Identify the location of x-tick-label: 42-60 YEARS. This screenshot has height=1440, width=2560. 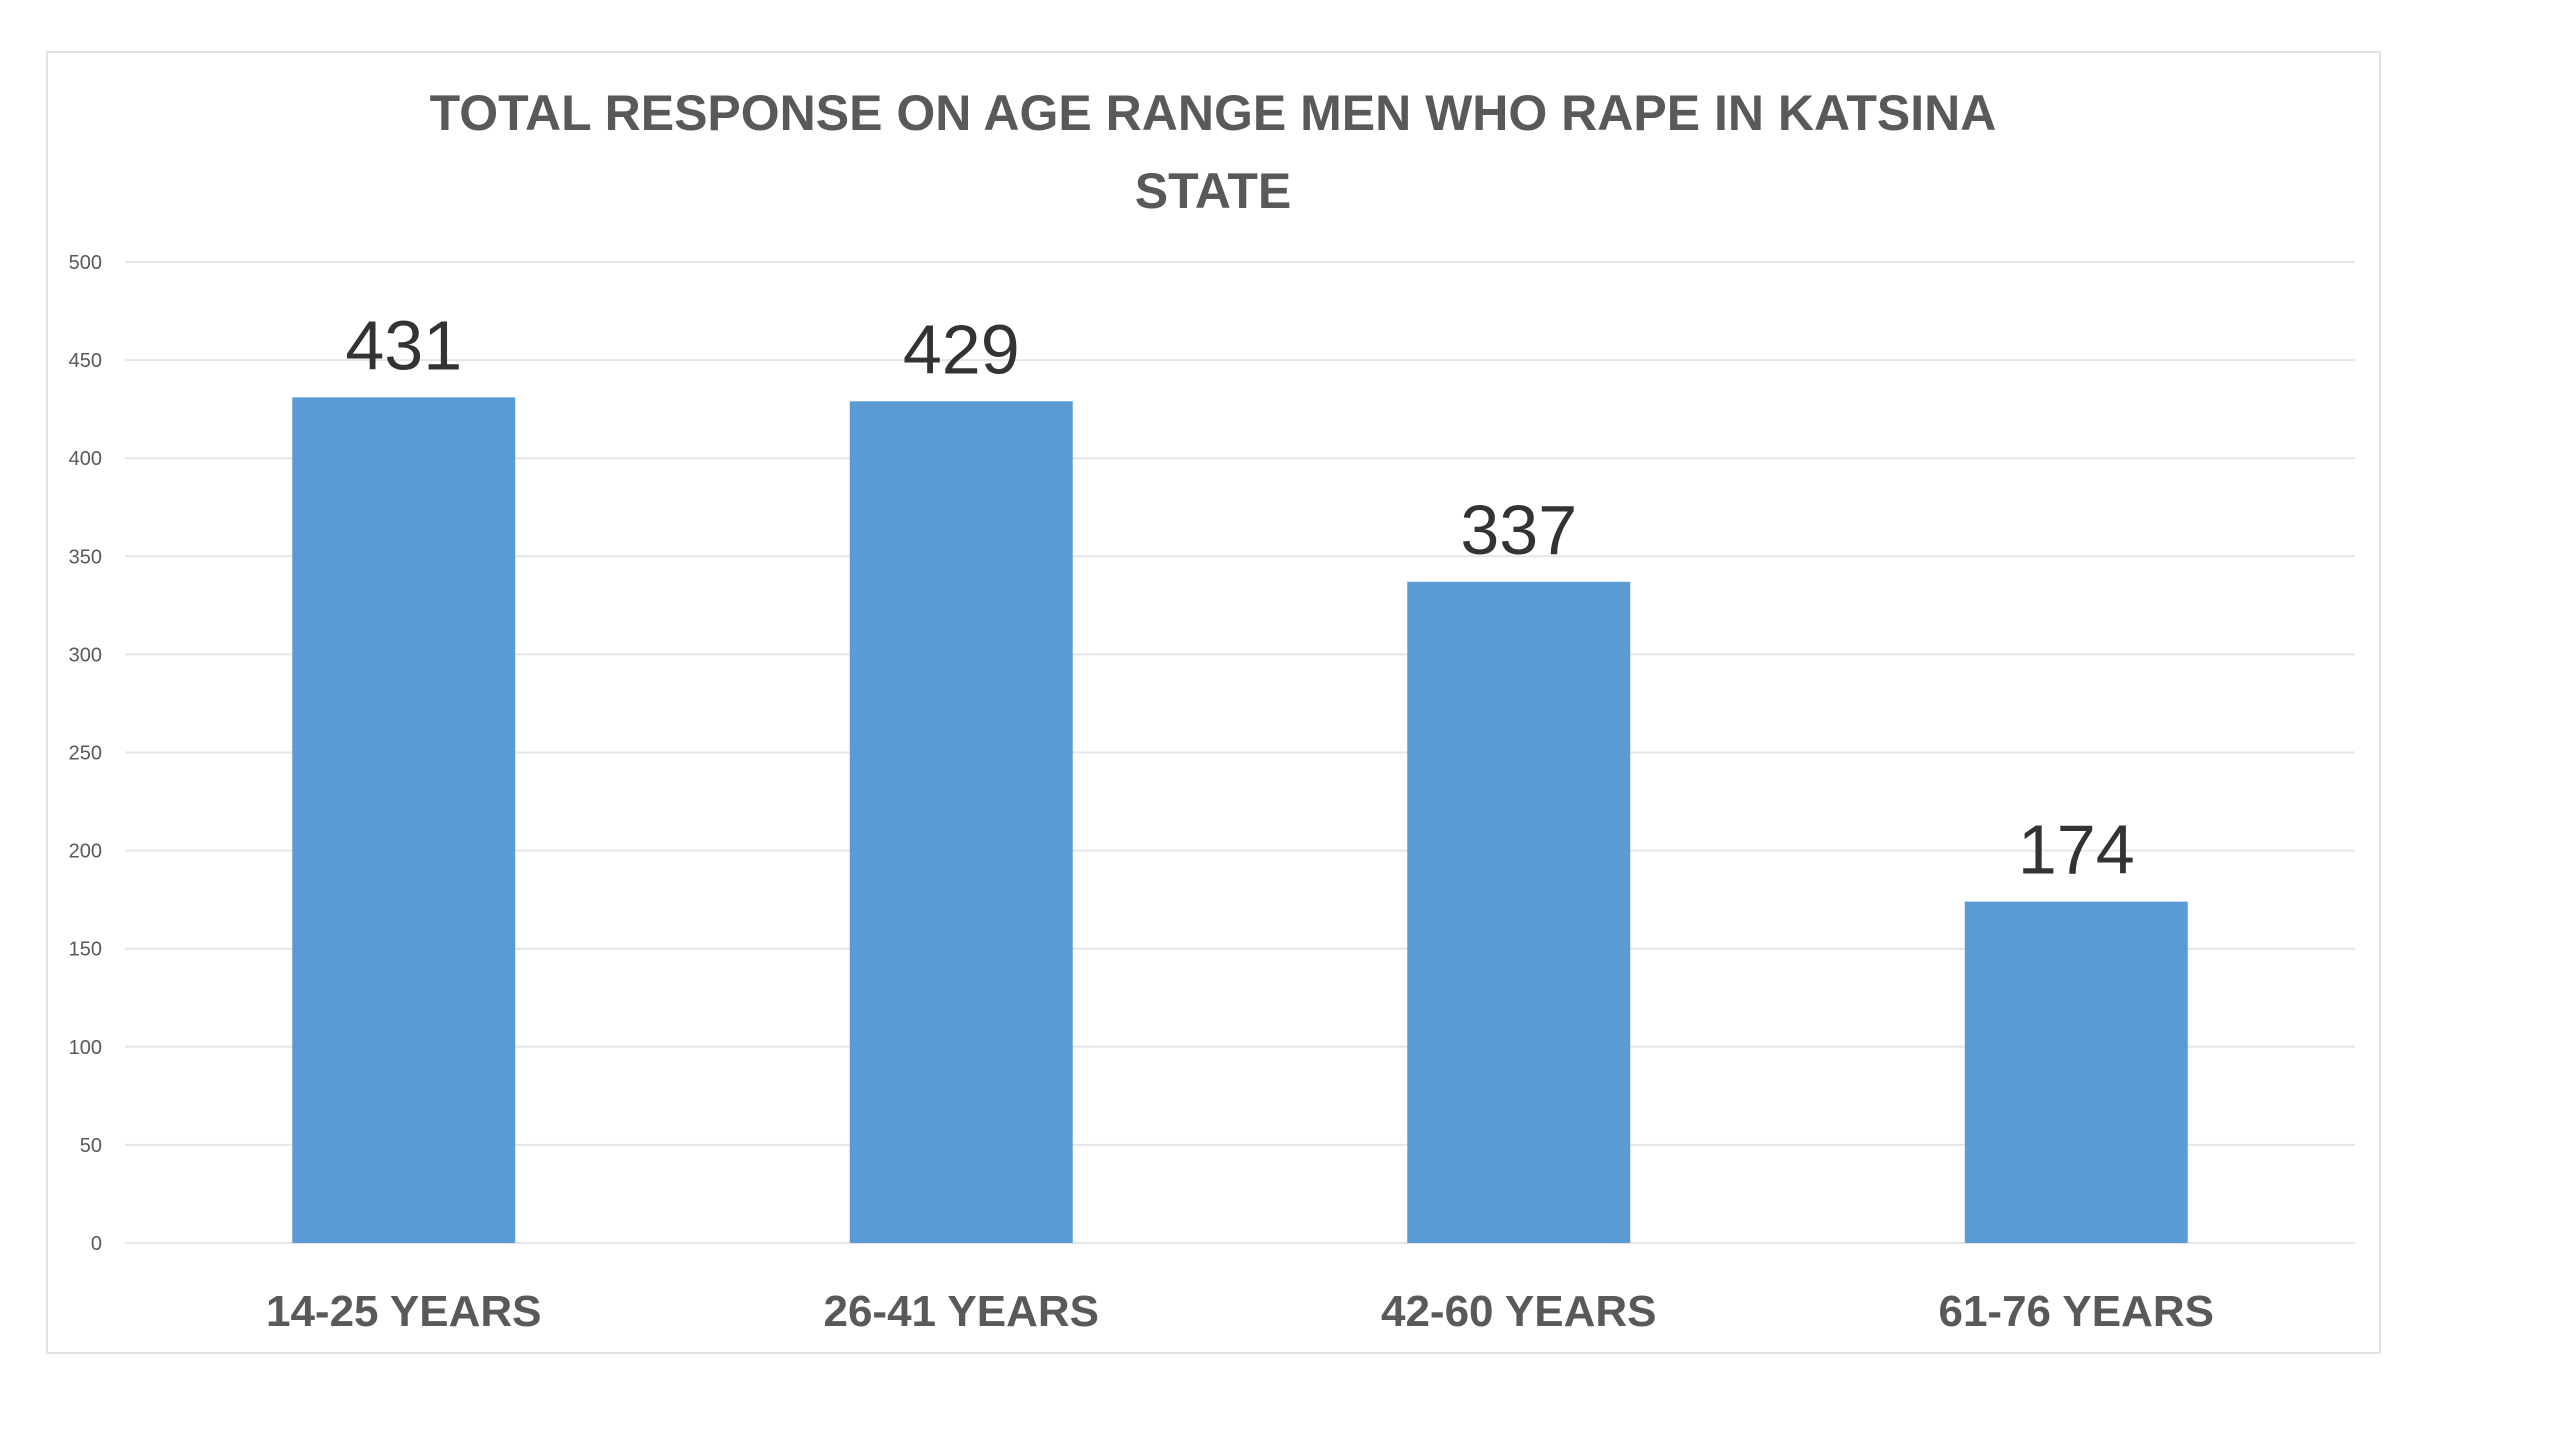
(1519, 1311).